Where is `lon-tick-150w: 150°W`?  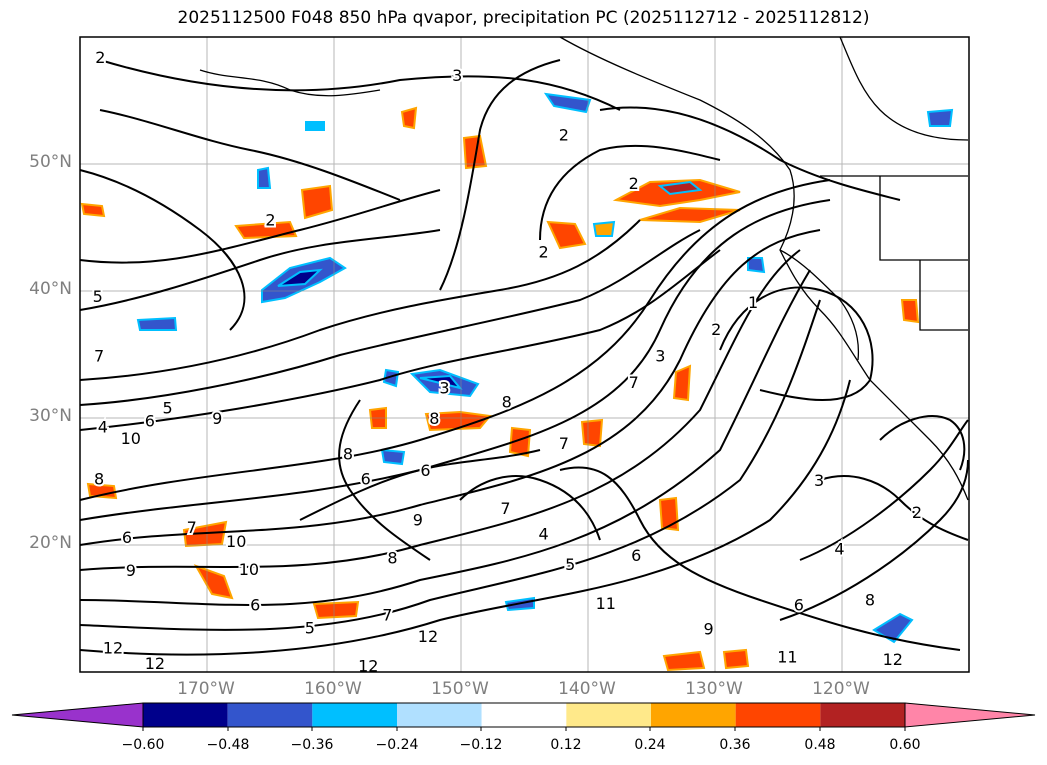
lon-tick-150w: 150°W is located at coordinates (460, 689).